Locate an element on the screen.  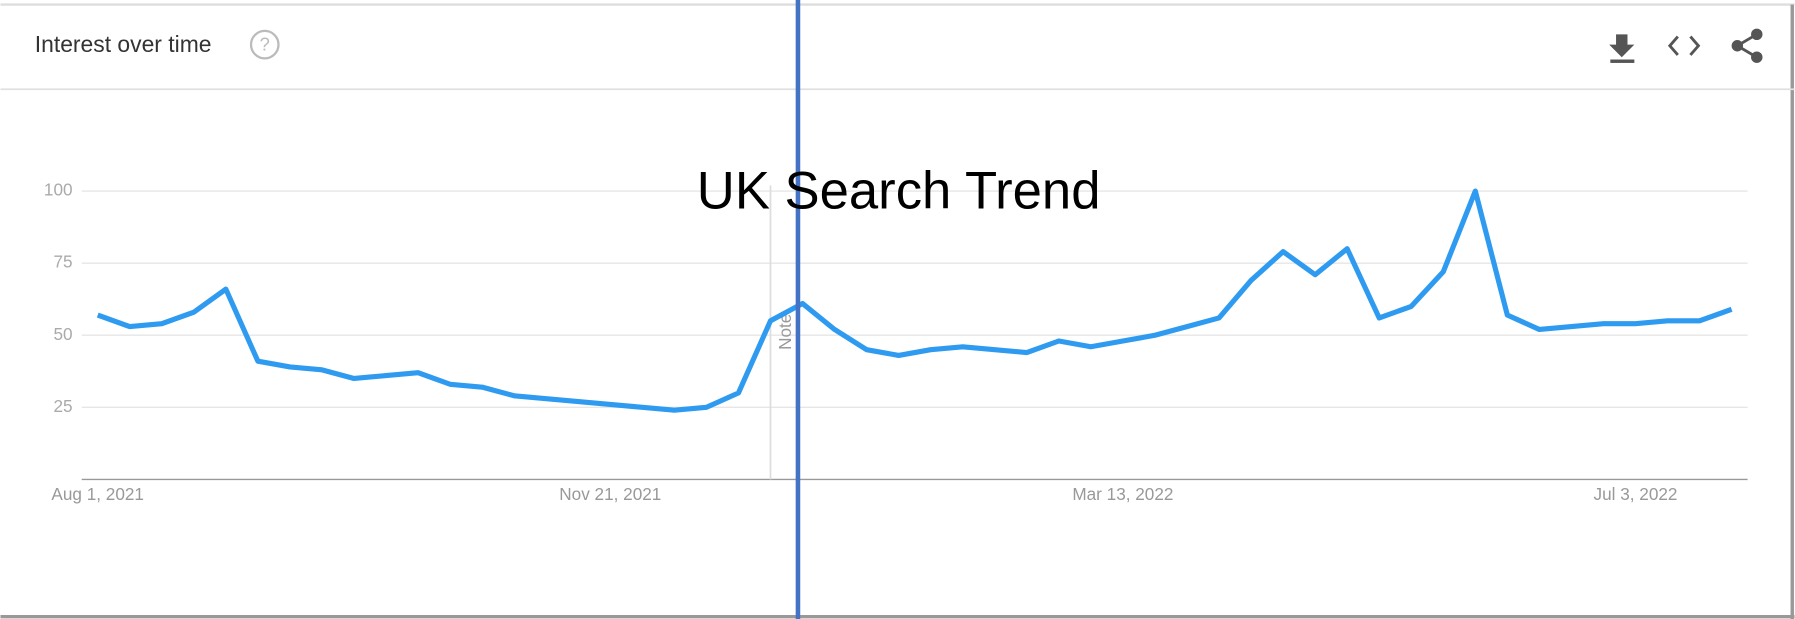
y-tick-label: 50 is located at coordinates (62, 334).